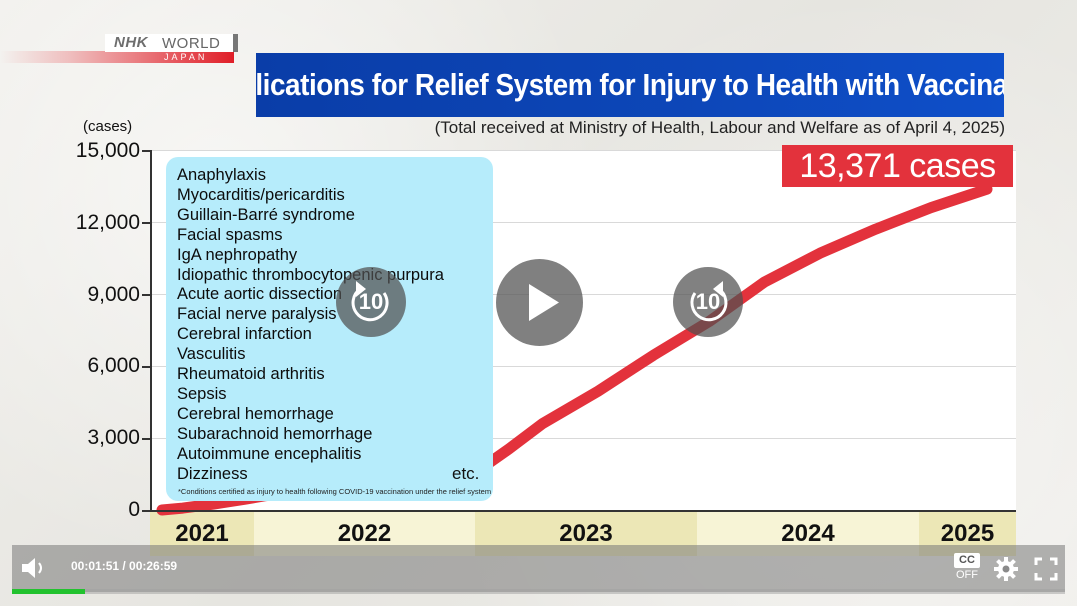 The width and height of the screenshot is (1077, 606). I want to click on settings-gear-icon, so click(1006, 569).